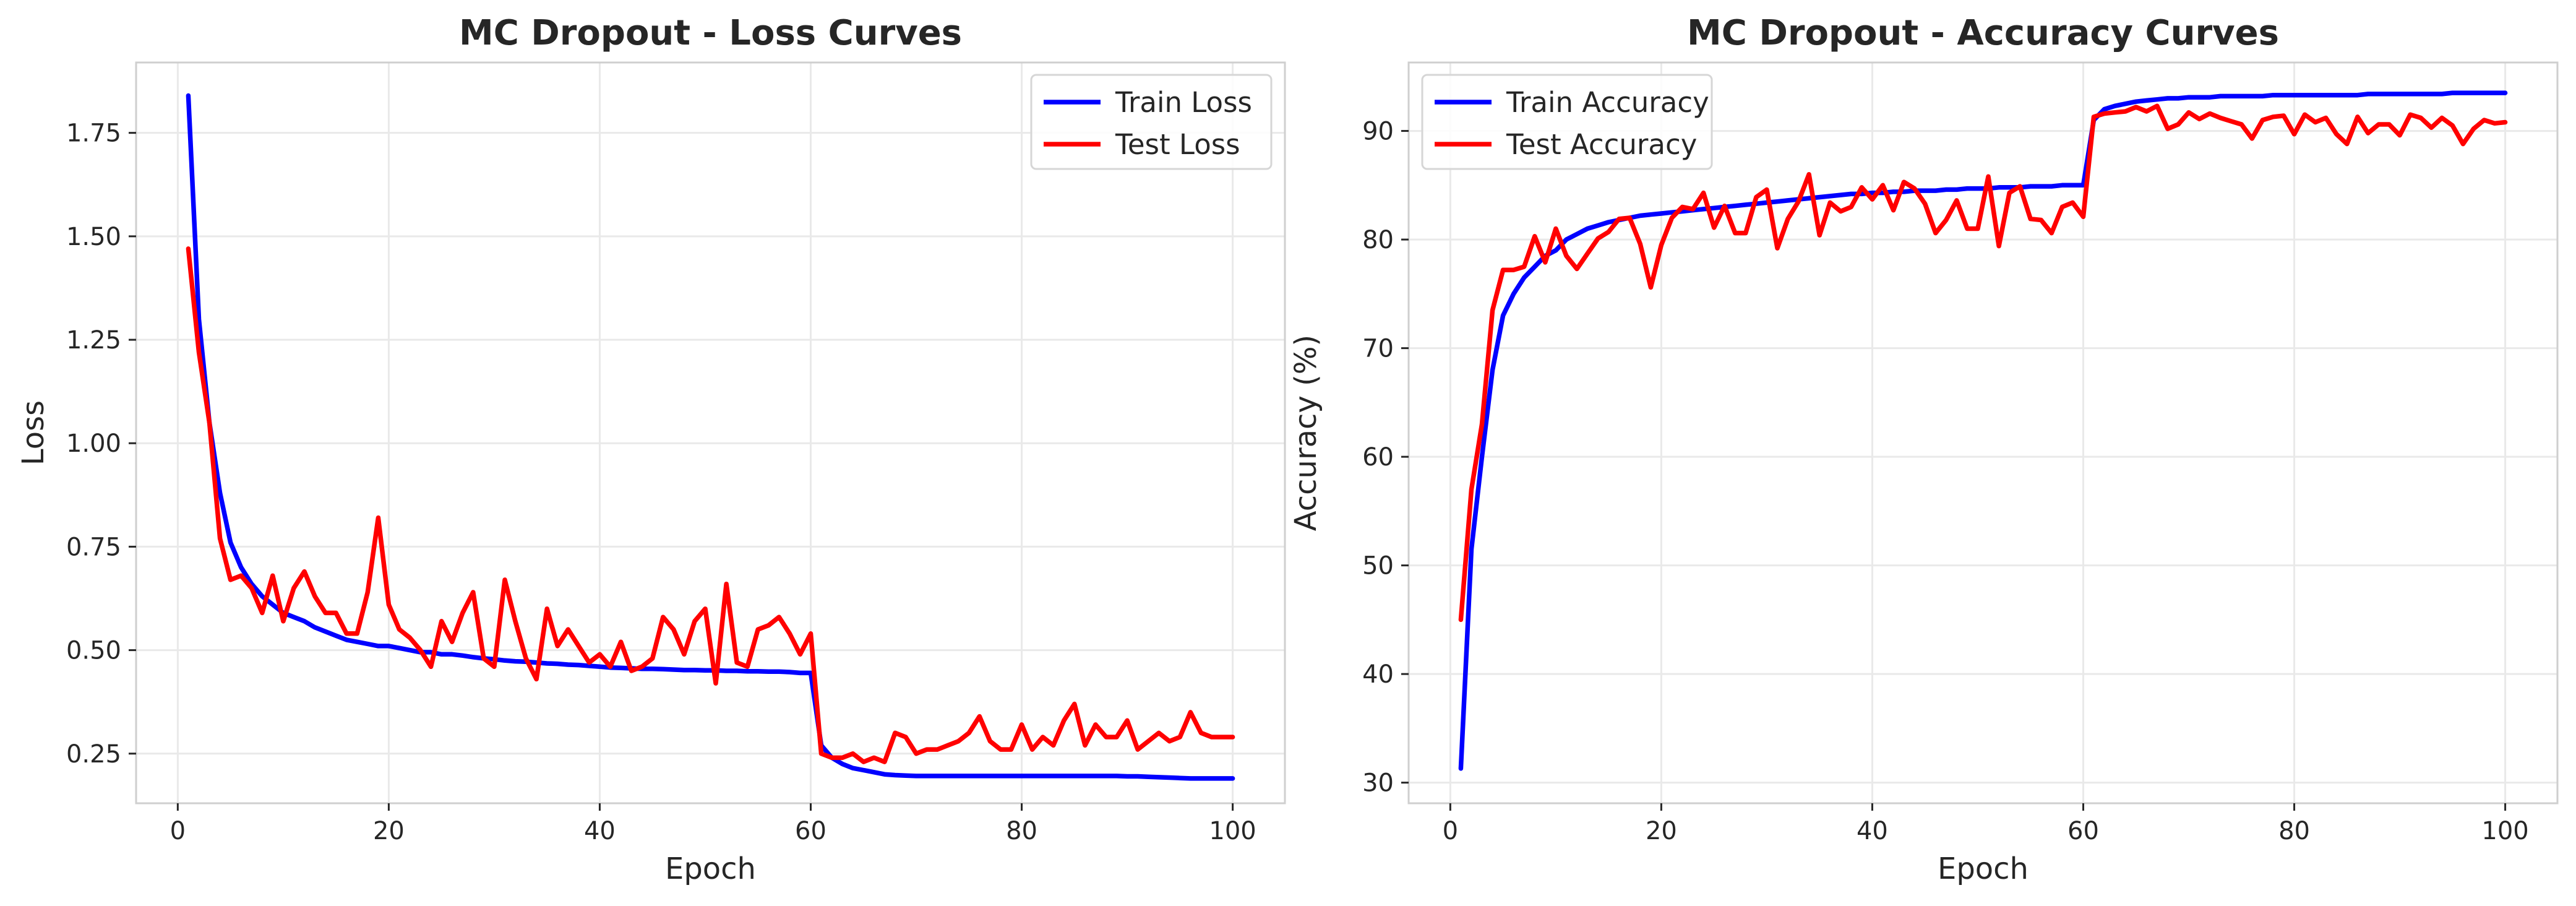  I want to click on y-tick-label: 80, so click(1378, 240).